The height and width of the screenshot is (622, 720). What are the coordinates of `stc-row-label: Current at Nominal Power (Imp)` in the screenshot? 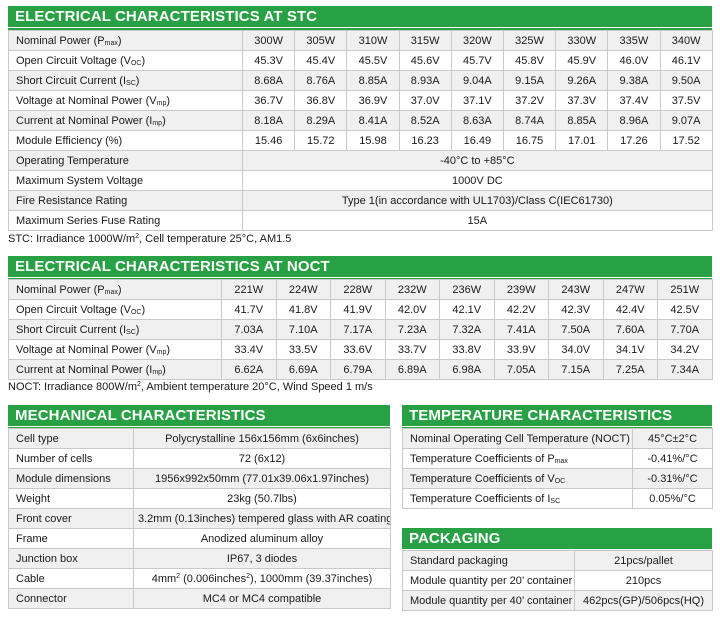 It's located at (125, 120).